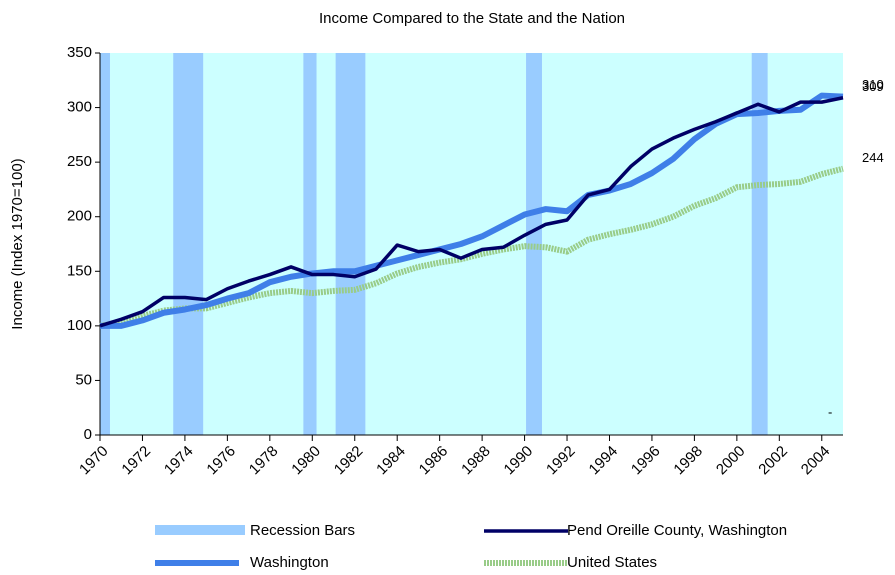 The height and width of the screenshot is (575, 895). What do you see at coordinates (306, 461) in the screenshot?
I see `x-tick-label: 1980` at bounding box center [306, 461].